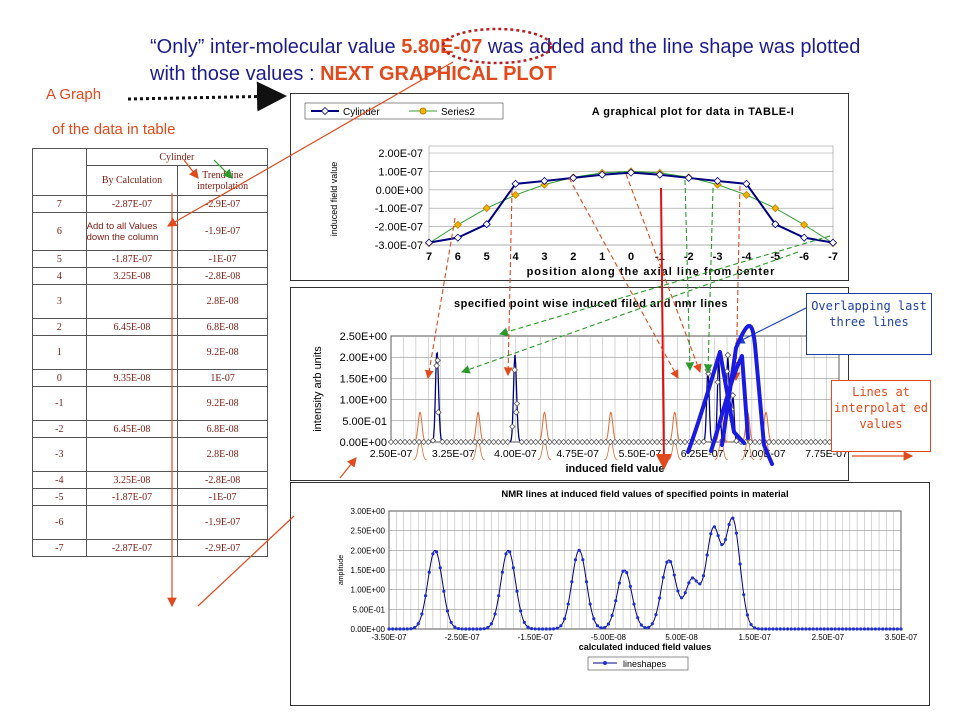 The width and height of the screenshot is (960, 720). What do you see at coordinates (399, 246) in the screenshot?
I see `chart-1-y-tick-label: -3.00E-07` at bounding box center [399, 246].